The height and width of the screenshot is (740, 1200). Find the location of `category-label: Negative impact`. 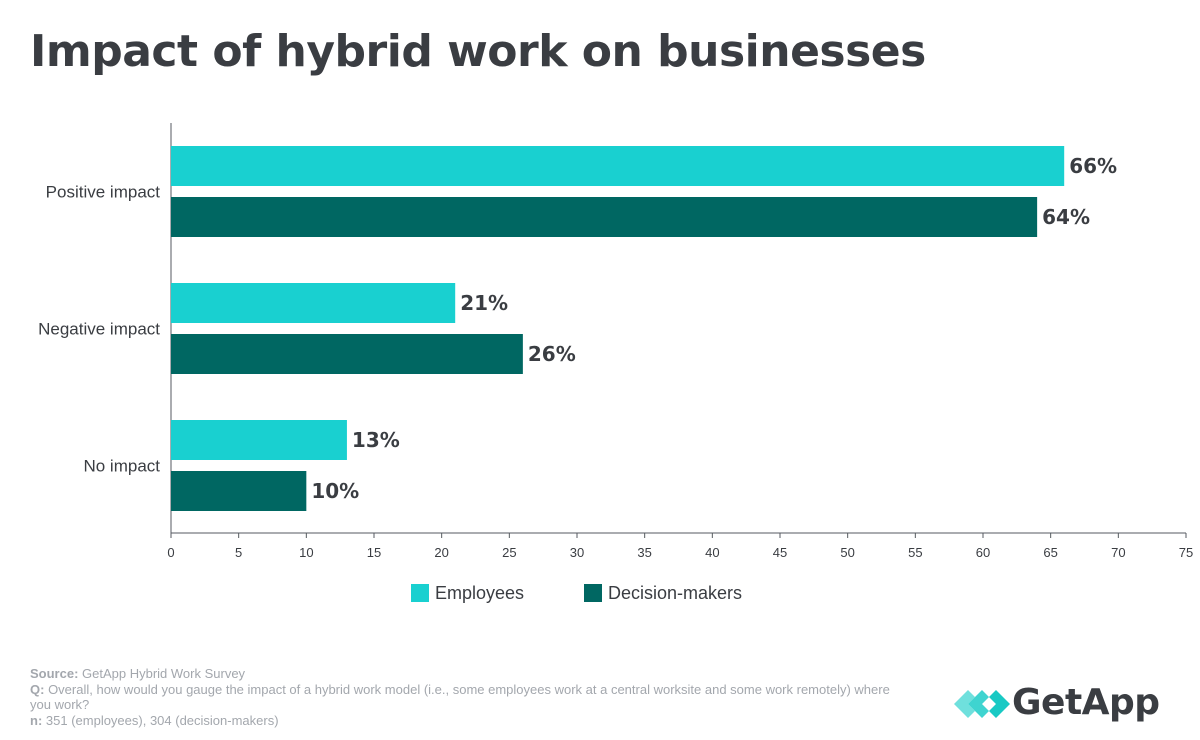

category-label: Negative impact is located at coordinates (99, 329).